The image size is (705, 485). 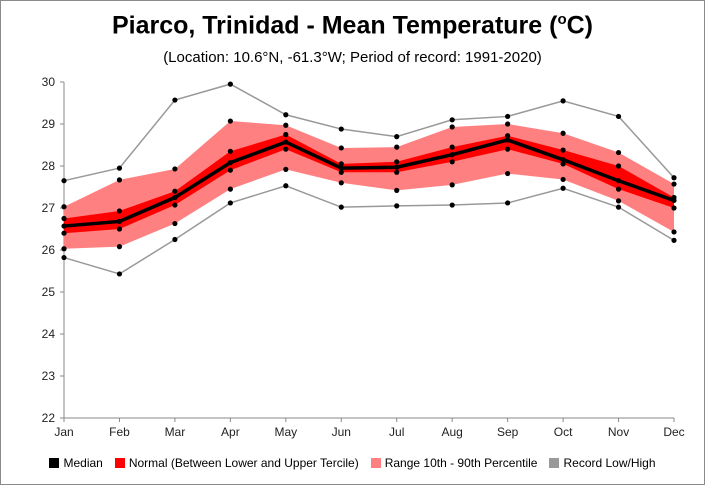 What do you see at coordinates (508, 116) in the screenshot?
I see `record-high-point-sep` at bounding box center [508, 116].